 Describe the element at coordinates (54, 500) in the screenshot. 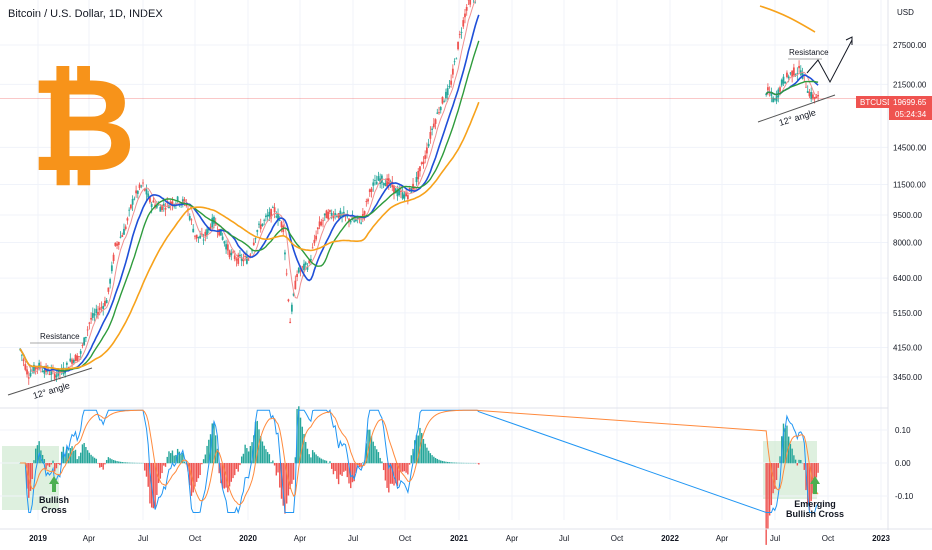

I see `bullish-cross-label: Bullish` at that location.